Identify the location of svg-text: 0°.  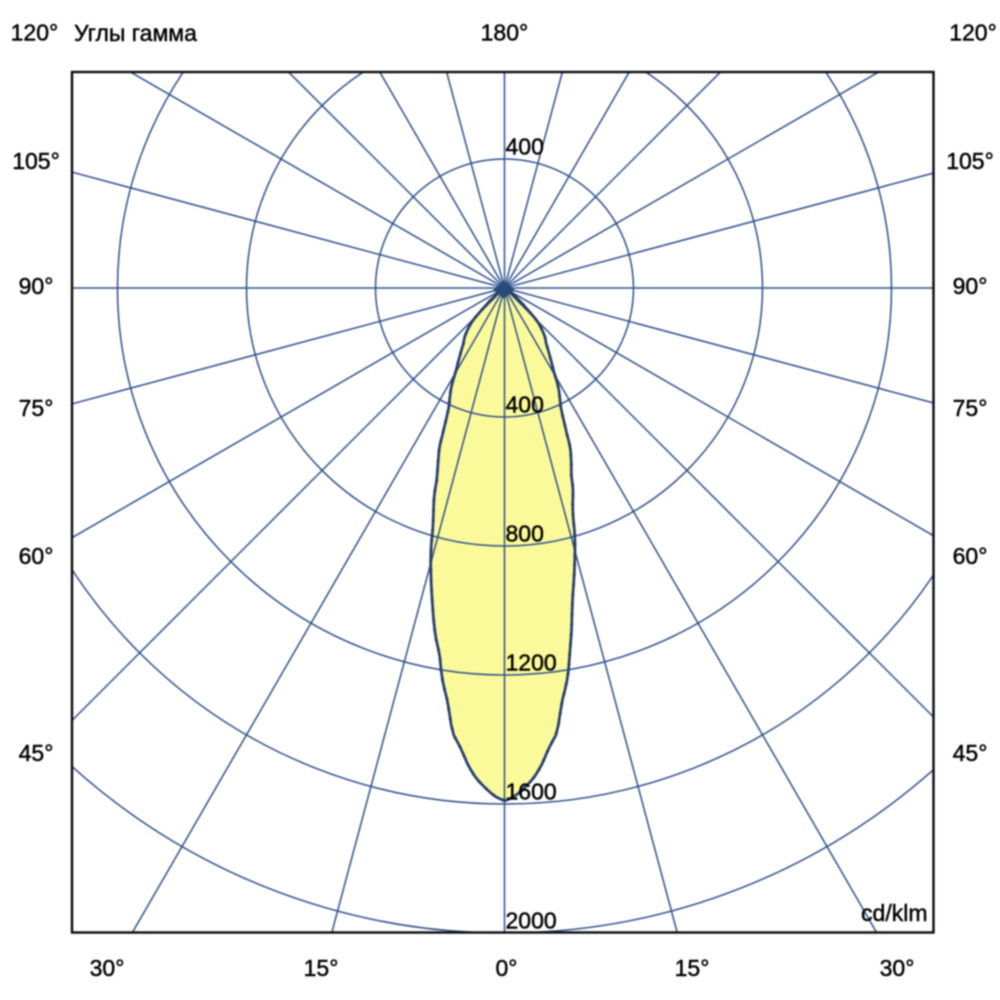
(507, 968).